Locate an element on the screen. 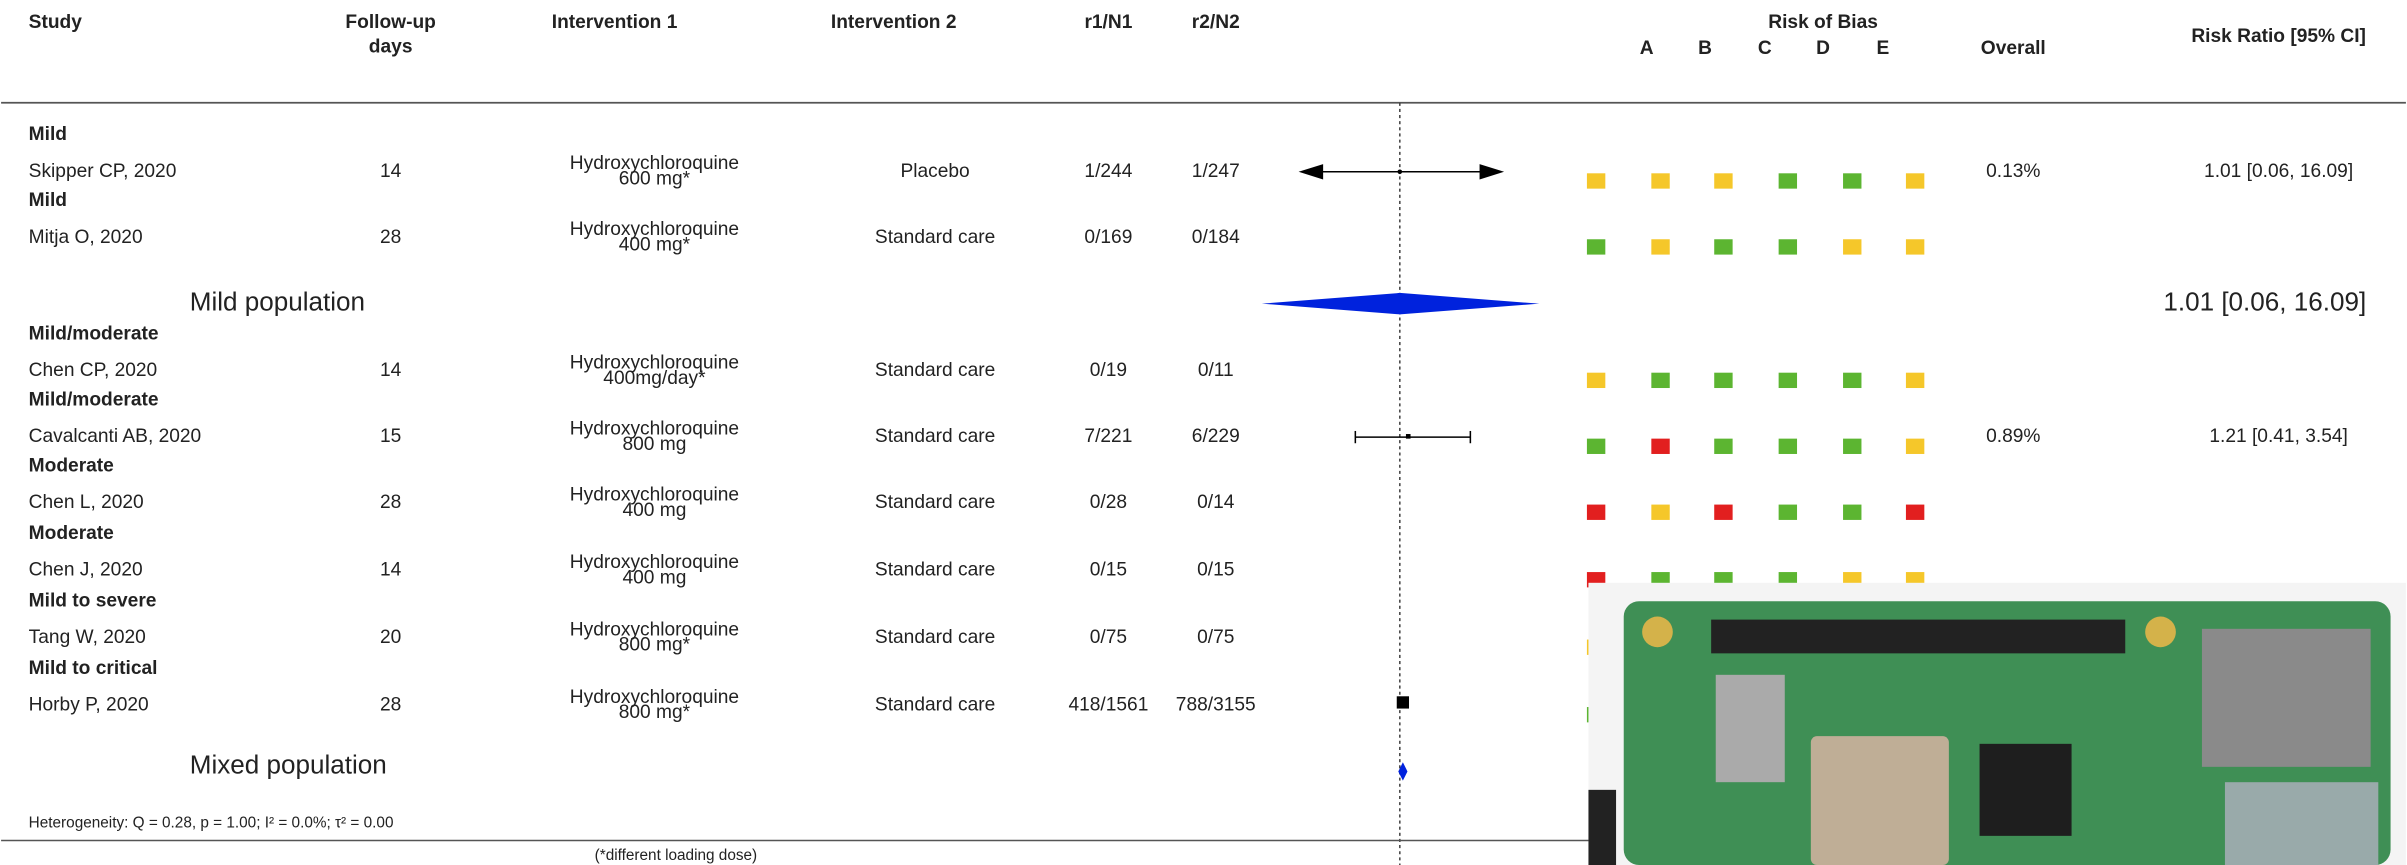  r1n1: 0/28 is located at coordinates (1108, 502).